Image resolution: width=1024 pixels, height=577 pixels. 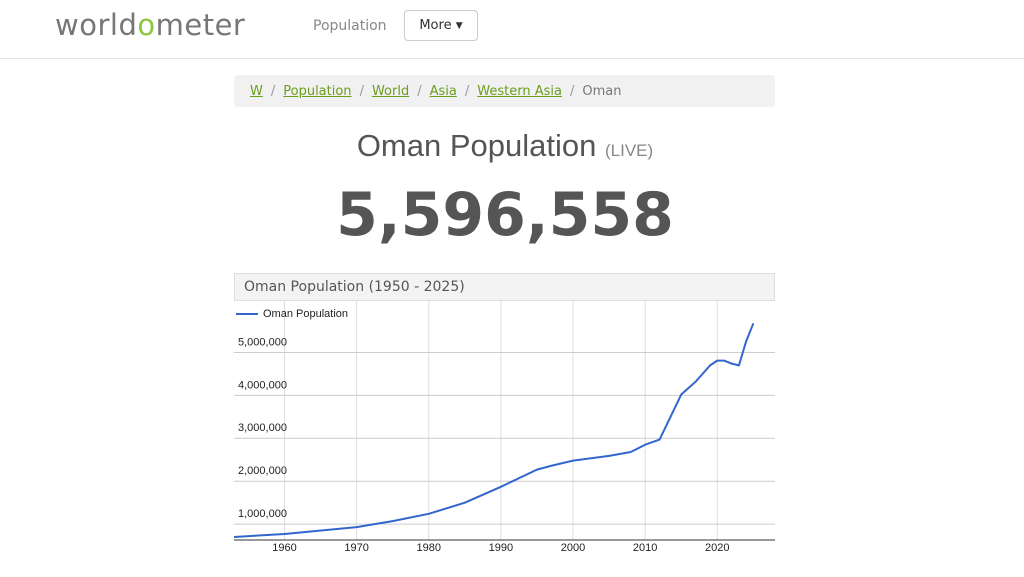 What do you see at coordinates (356, 548) in the screenshot?
I see `x-tick-label: 1970` at bounding box center [356, 548].